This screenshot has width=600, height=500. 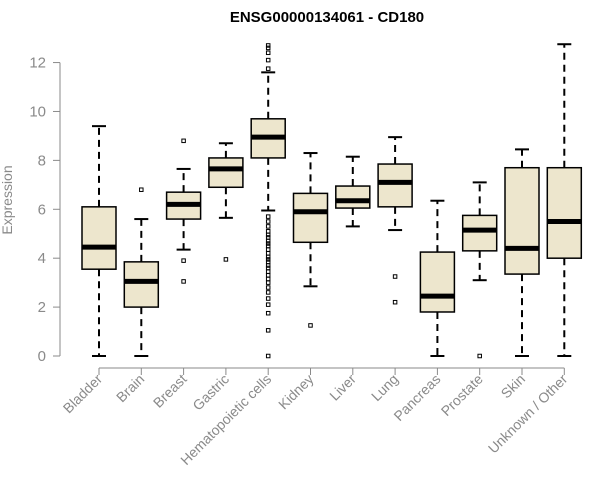 What do you see at coordinates (513, 386) in the screenshot?
I see `x-tick-label: Skin` at bounding box center [513, 386].